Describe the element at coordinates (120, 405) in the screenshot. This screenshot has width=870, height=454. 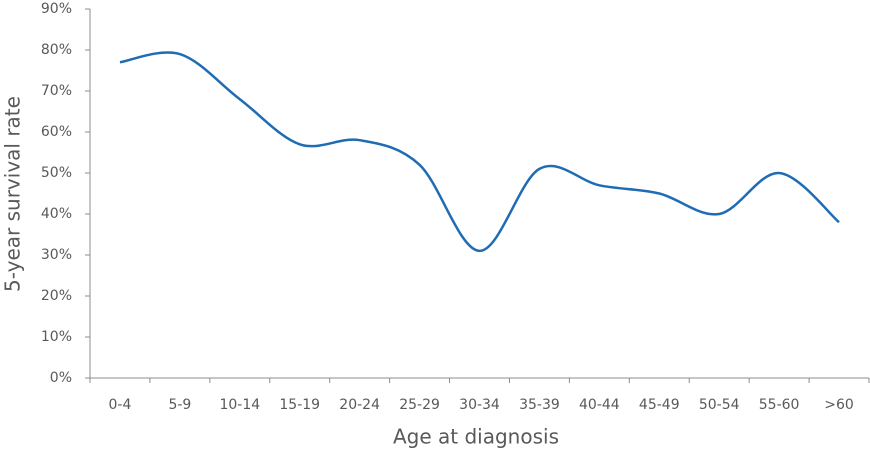
I see `x-tick-label: 0-4` at that location.